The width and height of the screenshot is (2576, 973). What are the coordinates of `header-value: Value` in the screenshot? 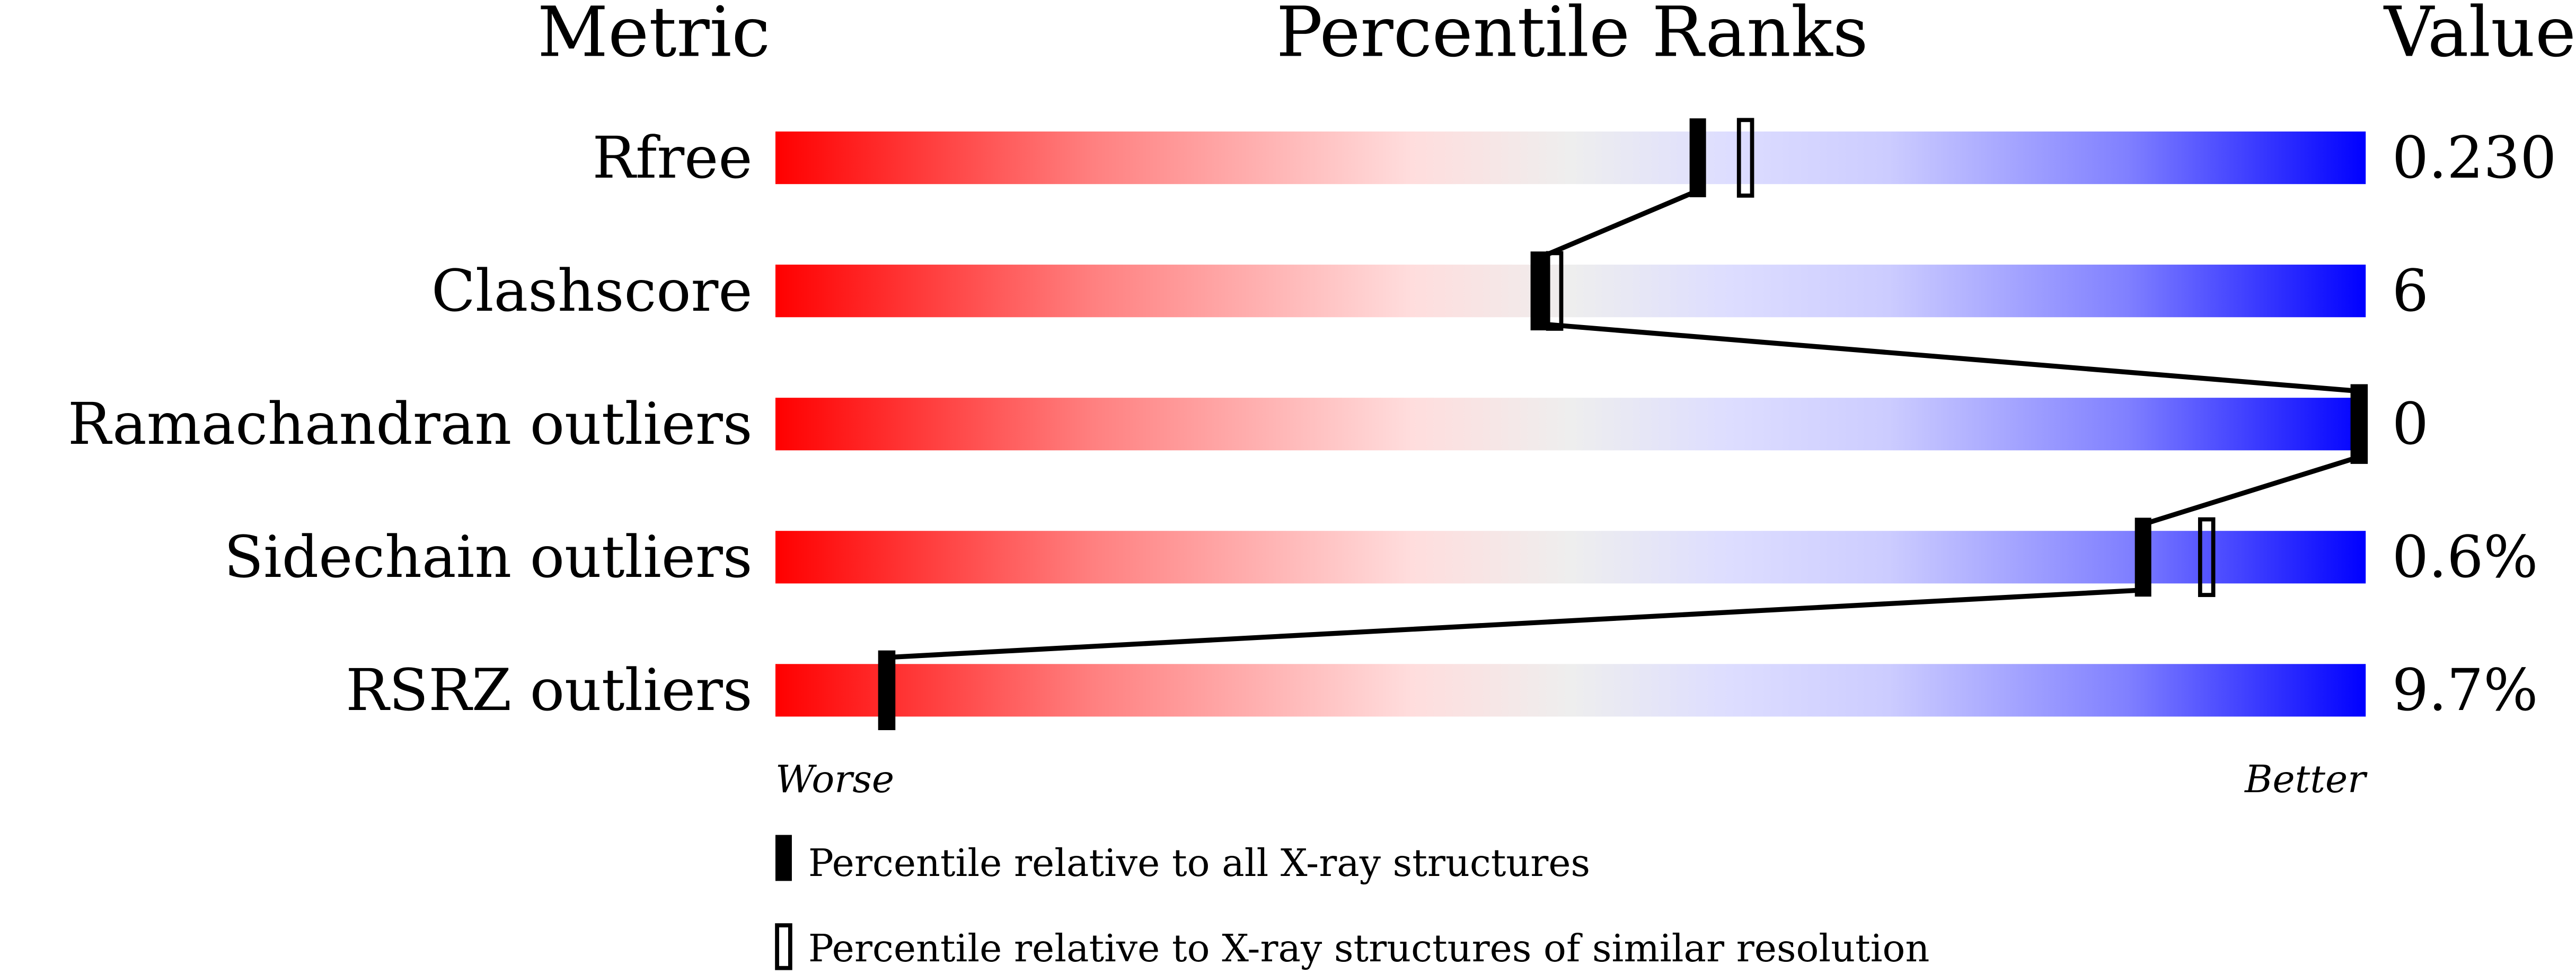 It's located at (2479, 36).